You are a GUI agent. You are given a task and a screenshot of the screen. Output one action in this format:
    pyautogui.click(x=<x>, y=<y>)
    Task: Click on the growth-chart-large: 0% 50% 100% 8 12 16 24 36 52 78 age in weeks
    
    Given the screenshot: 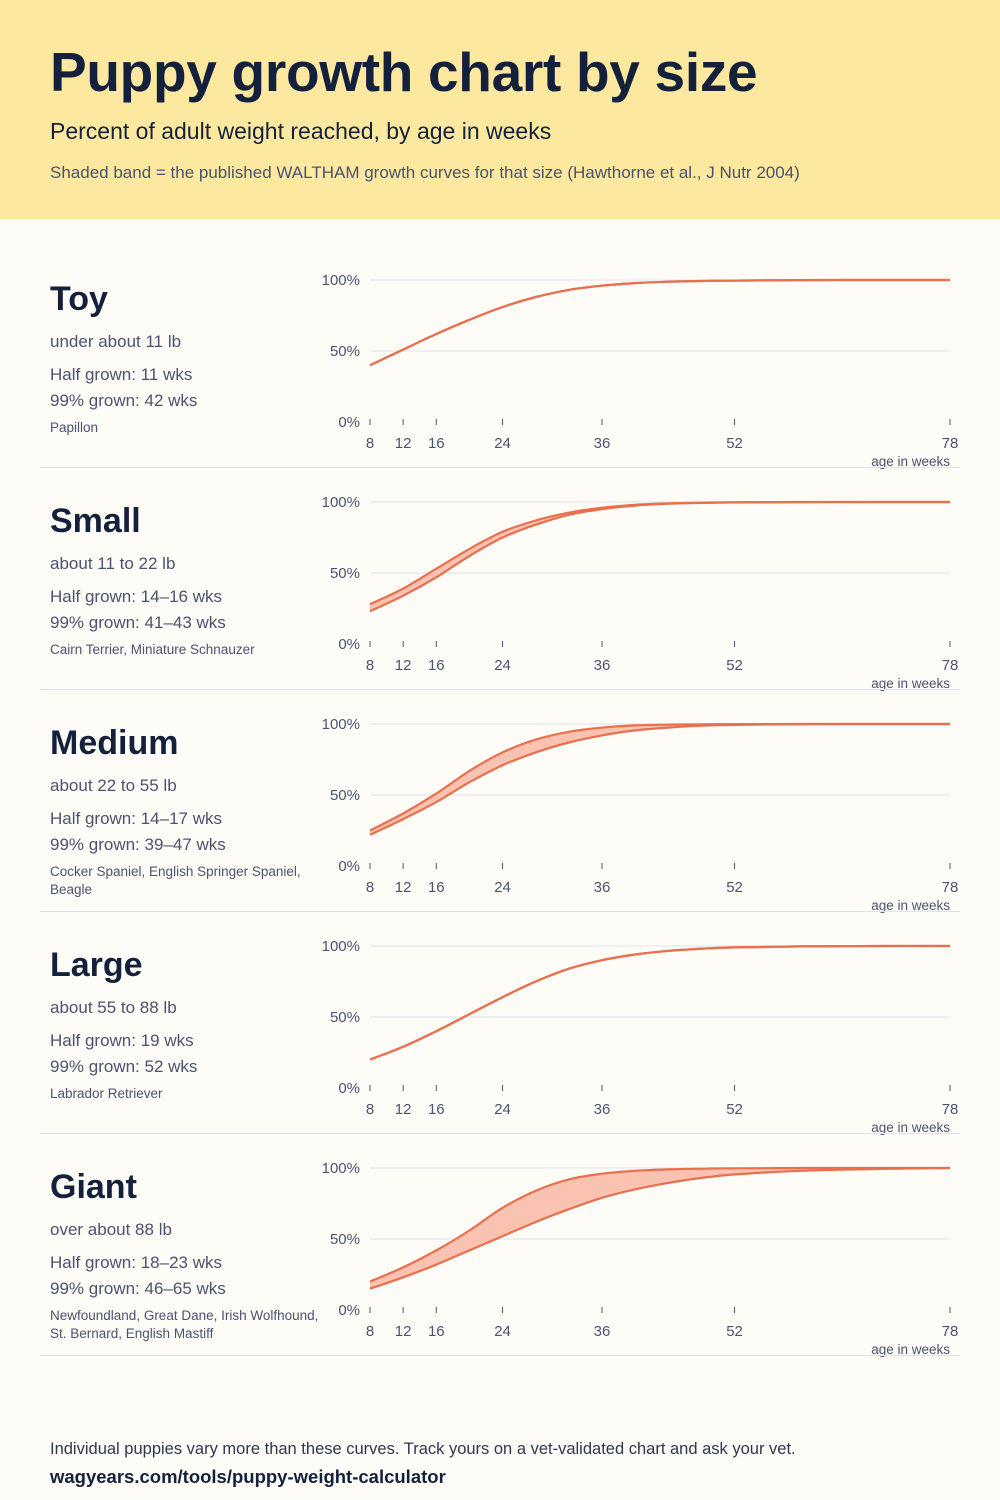 What is the action you would take?
    pyautogui.click(x=640, y=1036)
    